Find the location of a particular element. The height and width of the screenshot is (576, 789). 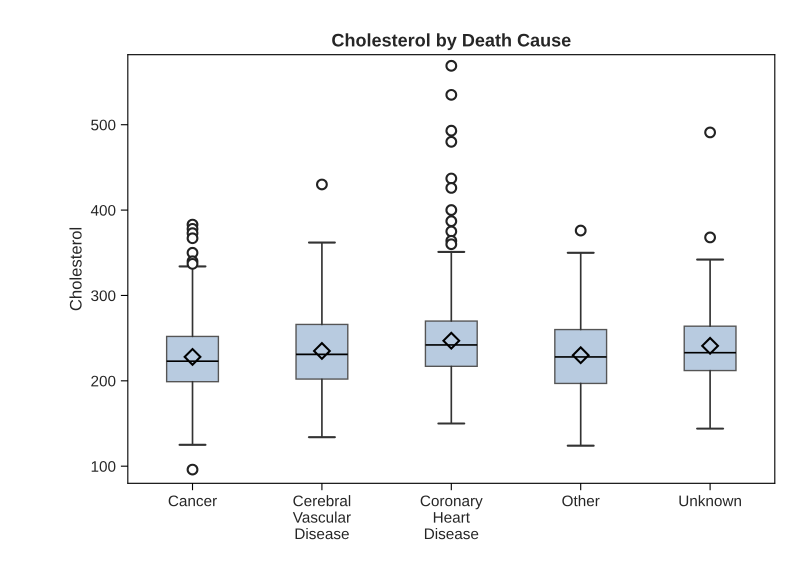

y-tick-label: 300 is located at coordinates (103, 296).